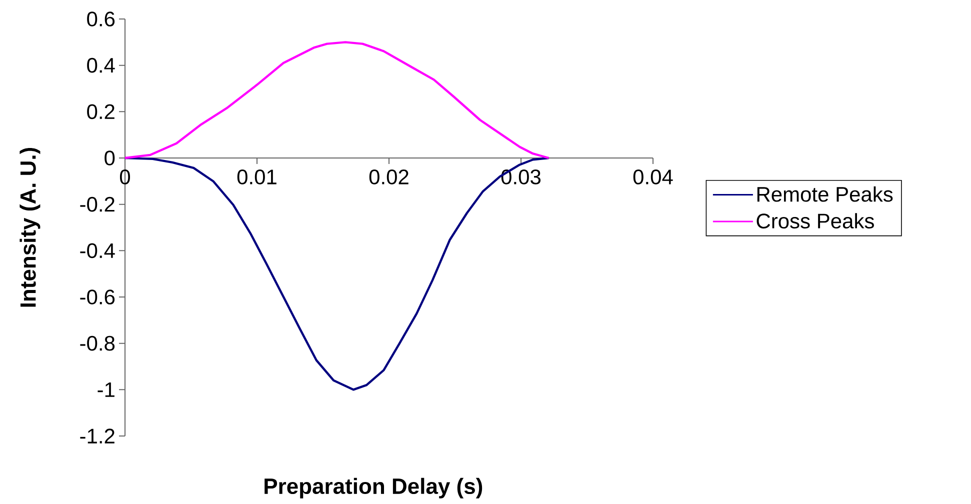  What do you see at coordinates (373, 488) in the screenshot?
I see `x-axis-title: Preparation Delay (s)` at bounding box center [373, 488].